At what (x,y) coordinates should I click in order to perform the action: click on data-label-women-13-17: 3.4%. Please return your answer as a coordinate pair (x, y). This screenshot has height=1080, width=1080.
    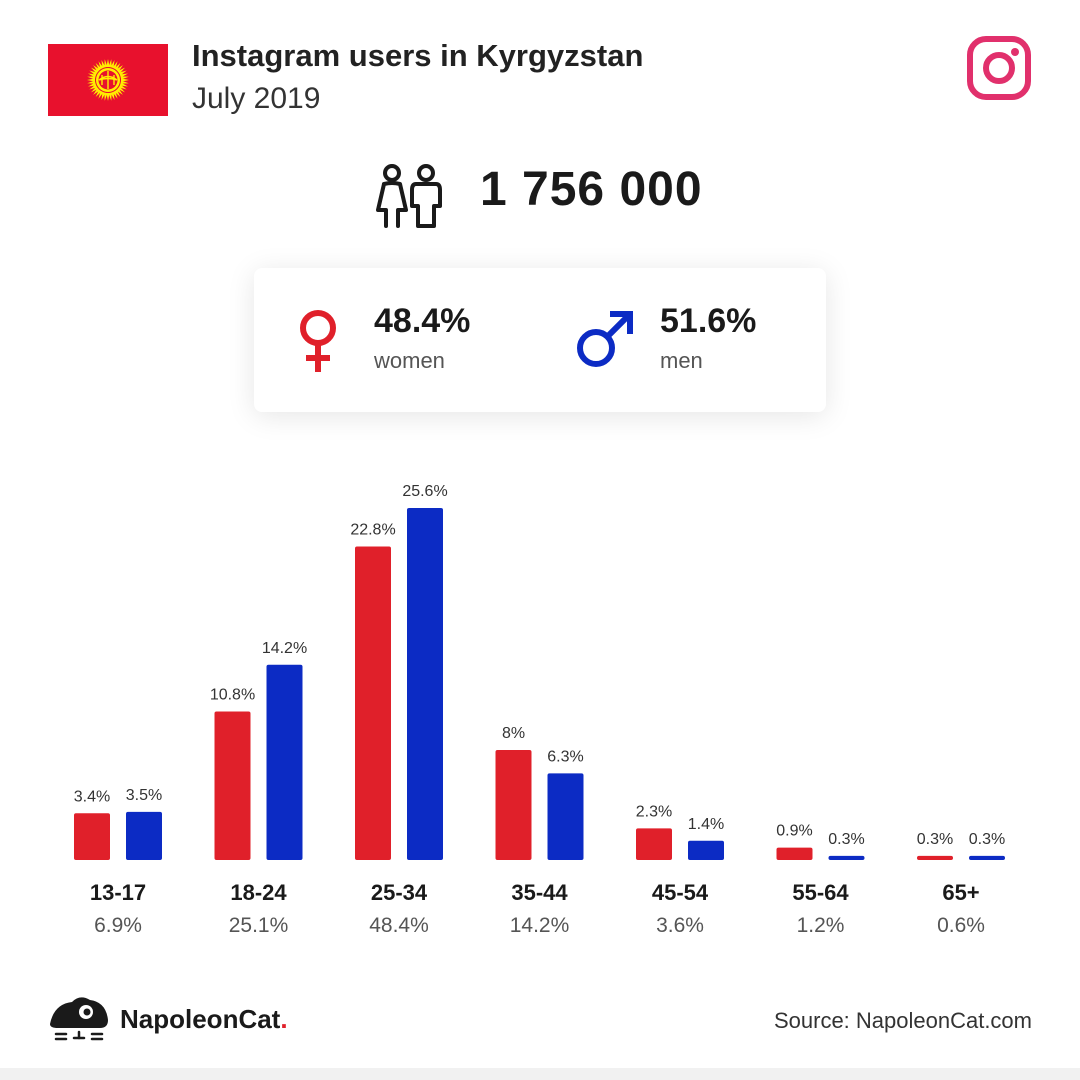
    Looking at the image, I should click on (92, 796).